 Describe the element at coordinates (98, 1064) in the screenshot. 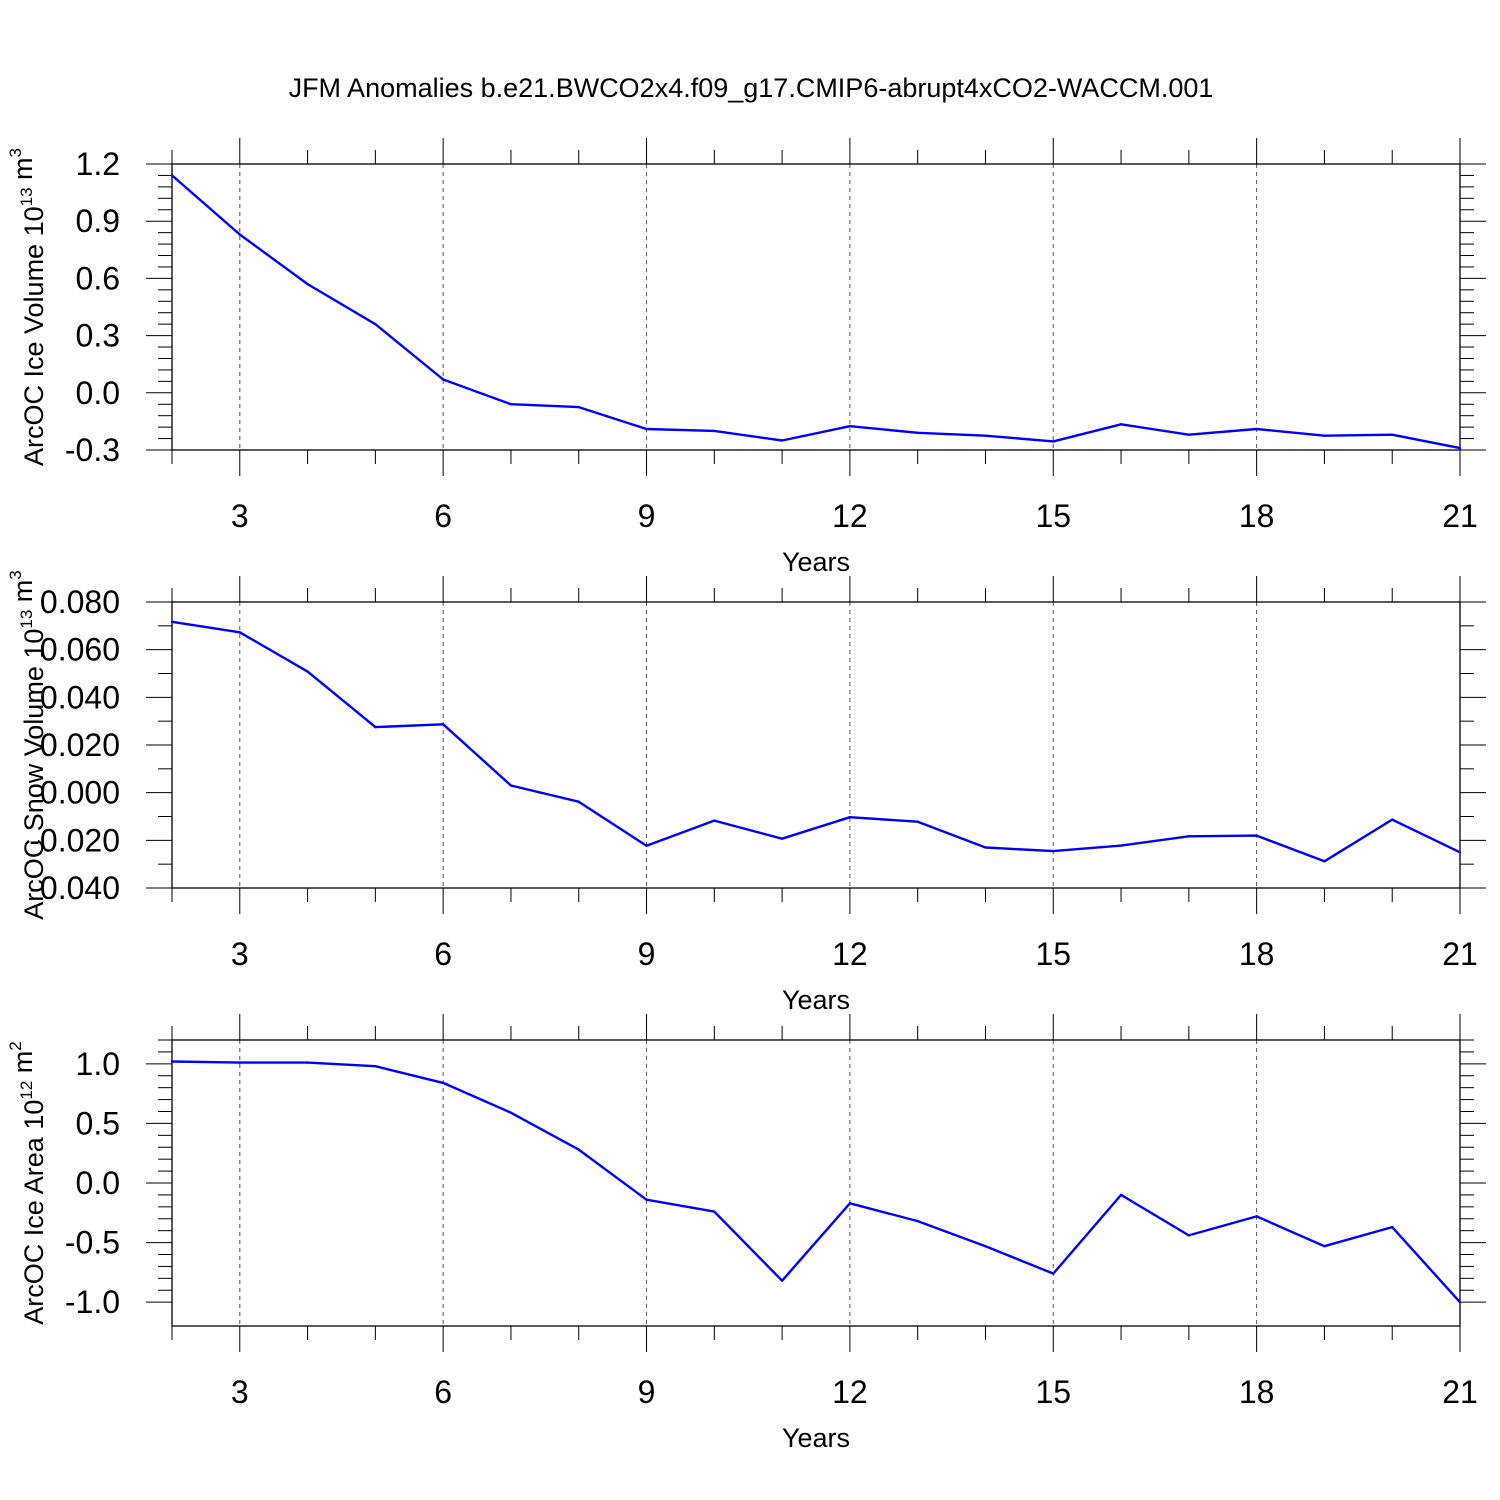

I see `y-tick-label: 1.0` at that location.